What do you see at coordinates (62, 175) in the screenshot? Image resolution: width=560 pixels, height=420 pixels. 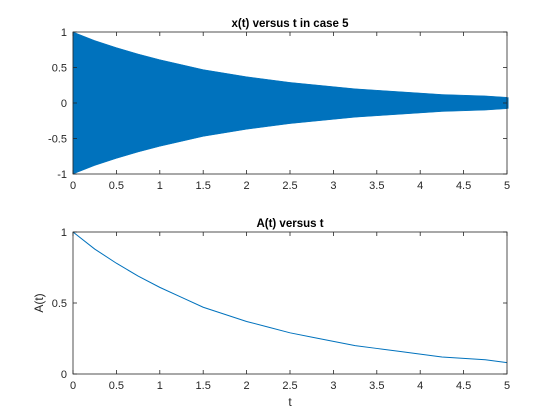 I see `y-tick-label: -1` at bounding box center [62, 175].